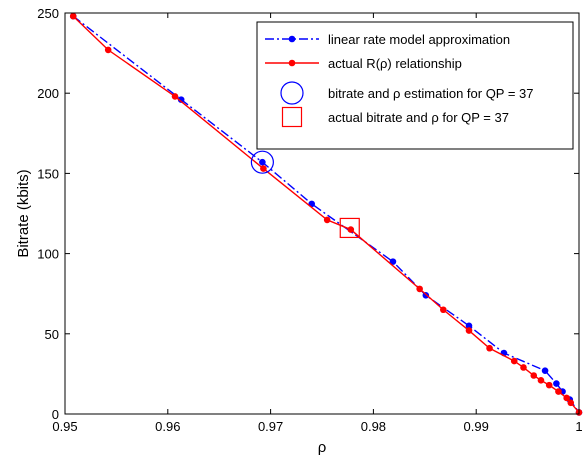 Image resolution: width=588 pixels, height=461 pixels. Describe the element at coordinates (395, 63) in the screenshot. I see `legend-label: actual R(ρ) relationship` at that location.